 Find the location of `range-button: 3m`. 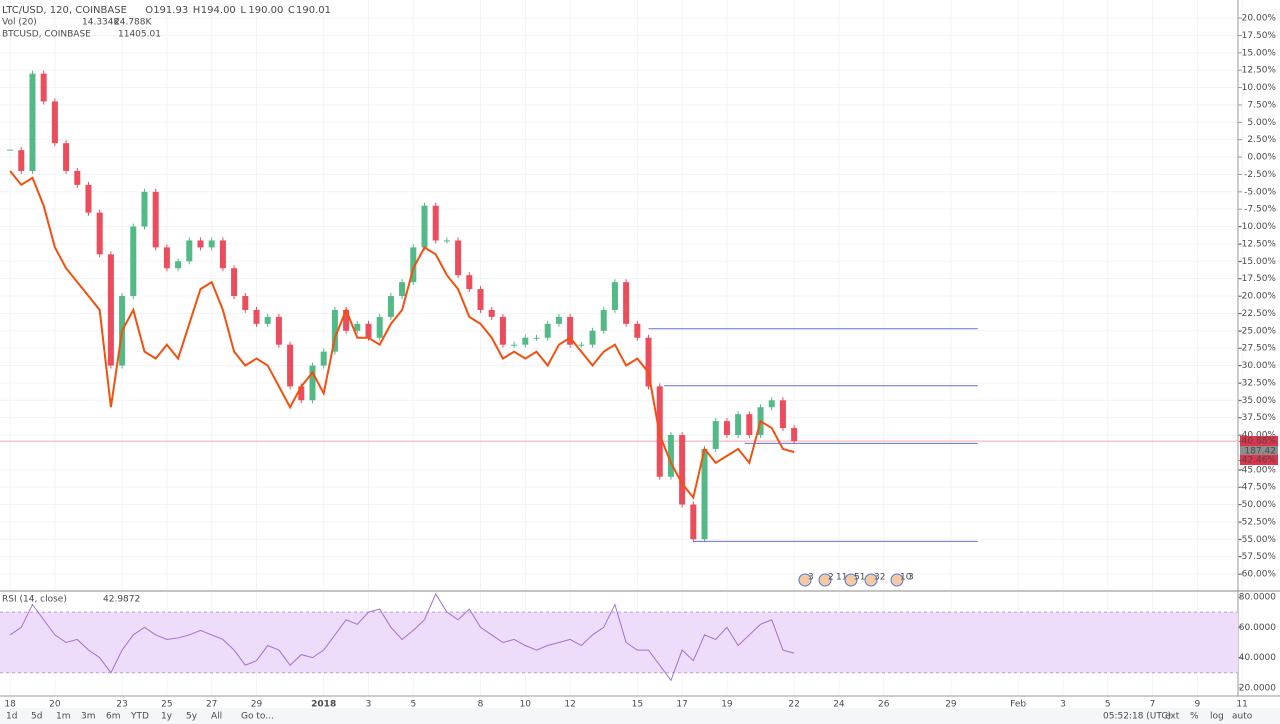

range-button: 3m is located at coordinates (88, 717).